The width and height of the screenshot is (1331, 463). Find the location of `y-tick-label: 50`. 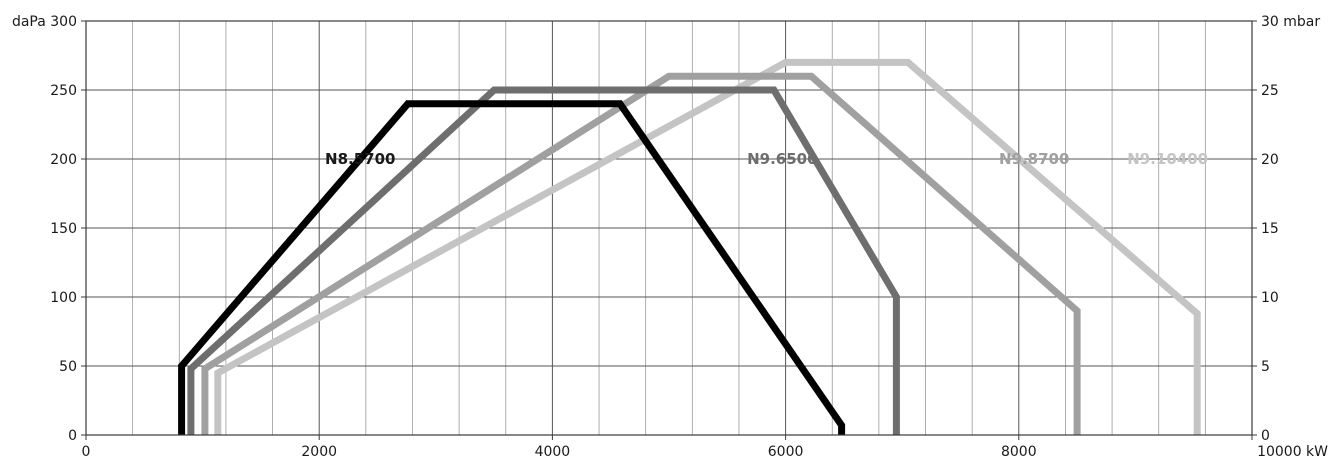

y-tick-label: 50 is located at coordinates (68, 367).